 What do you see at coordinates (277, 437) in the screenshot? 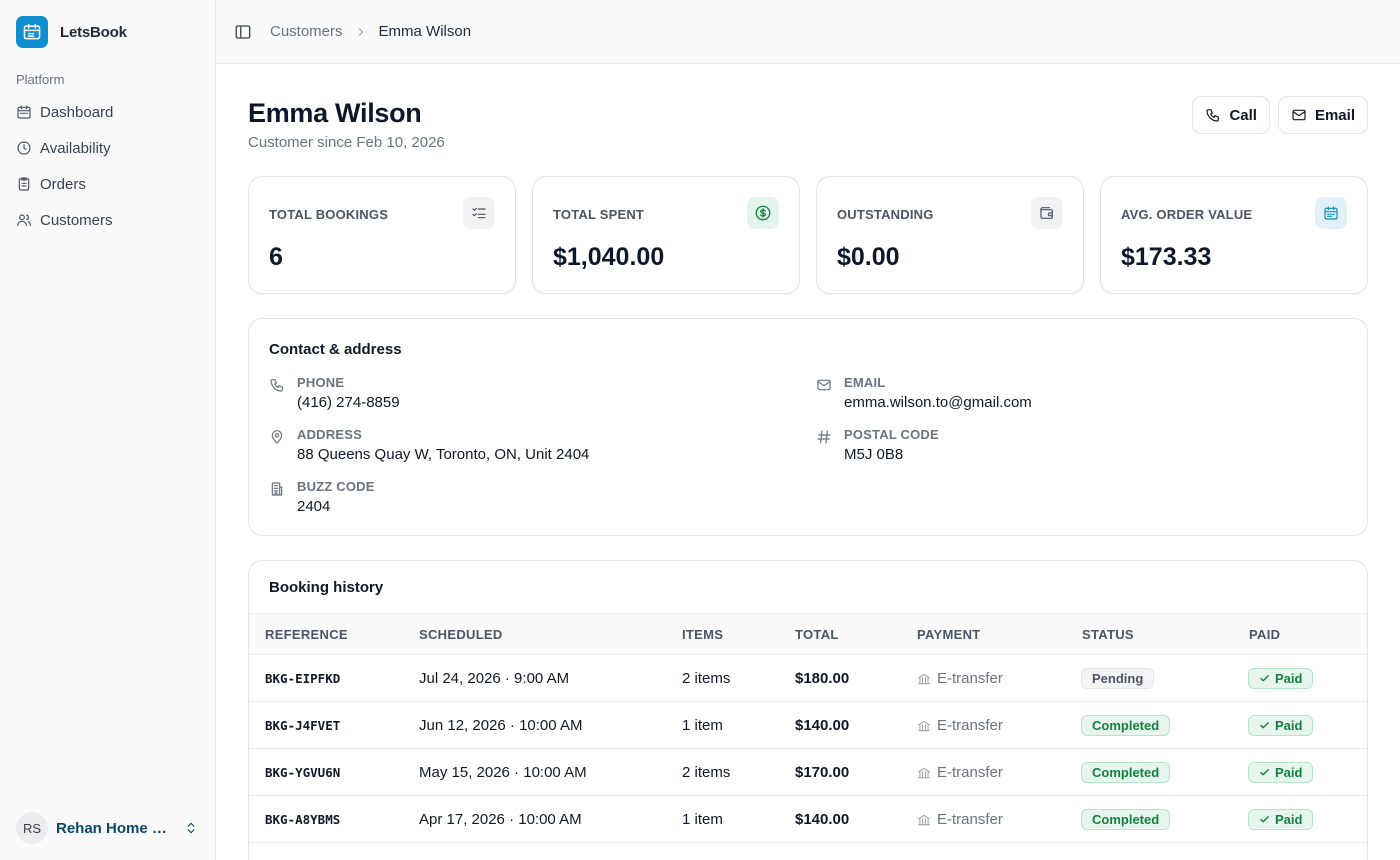
I see `map-pin-icon` at bounding box center [277, 437].